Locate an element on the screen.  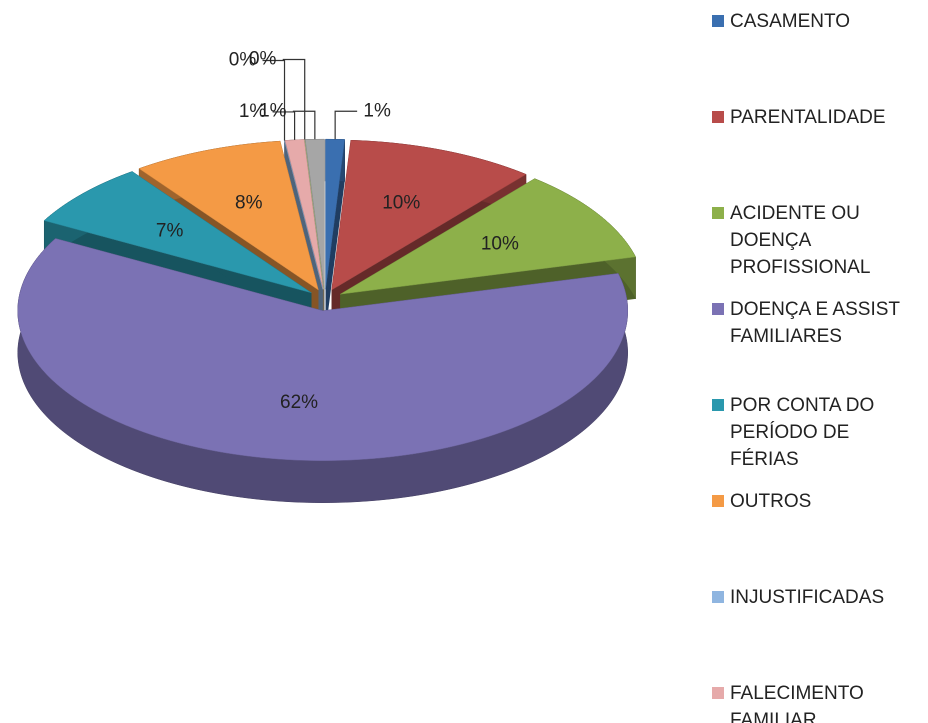
legend-item: FALECIMENTO FAMILIAR is located at coordinates (807, 701).